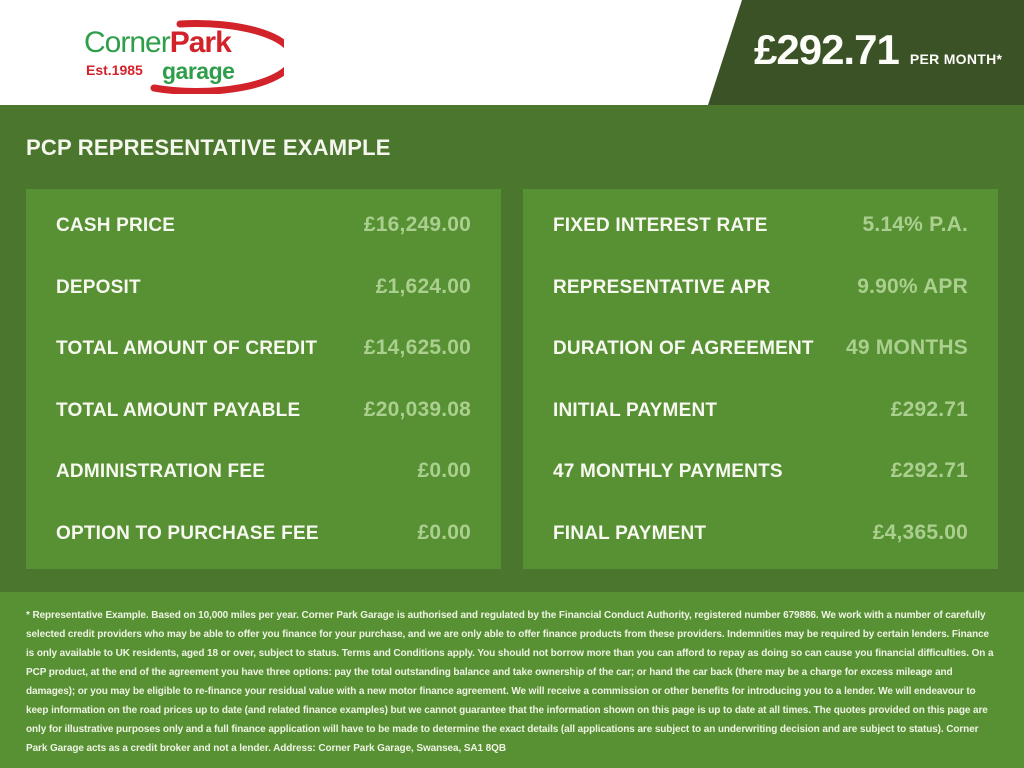 This screenshot has width=1024, height=768. What do you see at coordinates (187, 533) in the screenshot?
I see `row-label: OPTION TO PURCHASE FEE` at bounding box center [187, 533].